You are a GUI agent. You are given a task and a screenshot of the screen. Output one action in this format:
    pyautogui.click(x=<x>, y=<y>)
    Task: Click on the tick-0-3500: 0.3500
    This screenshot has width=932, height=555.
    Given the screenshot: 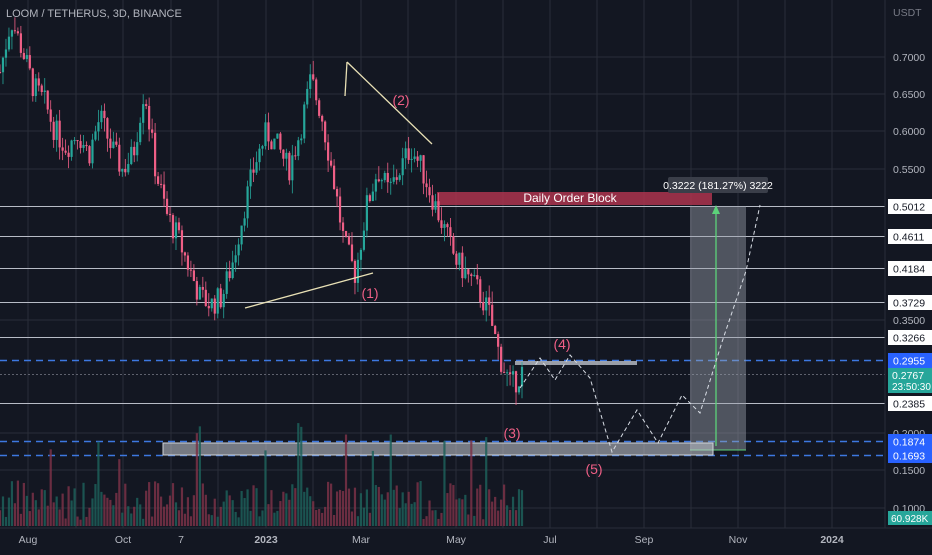 What is the action you would take?
    pyautogui.click(x=909, y=321)
    